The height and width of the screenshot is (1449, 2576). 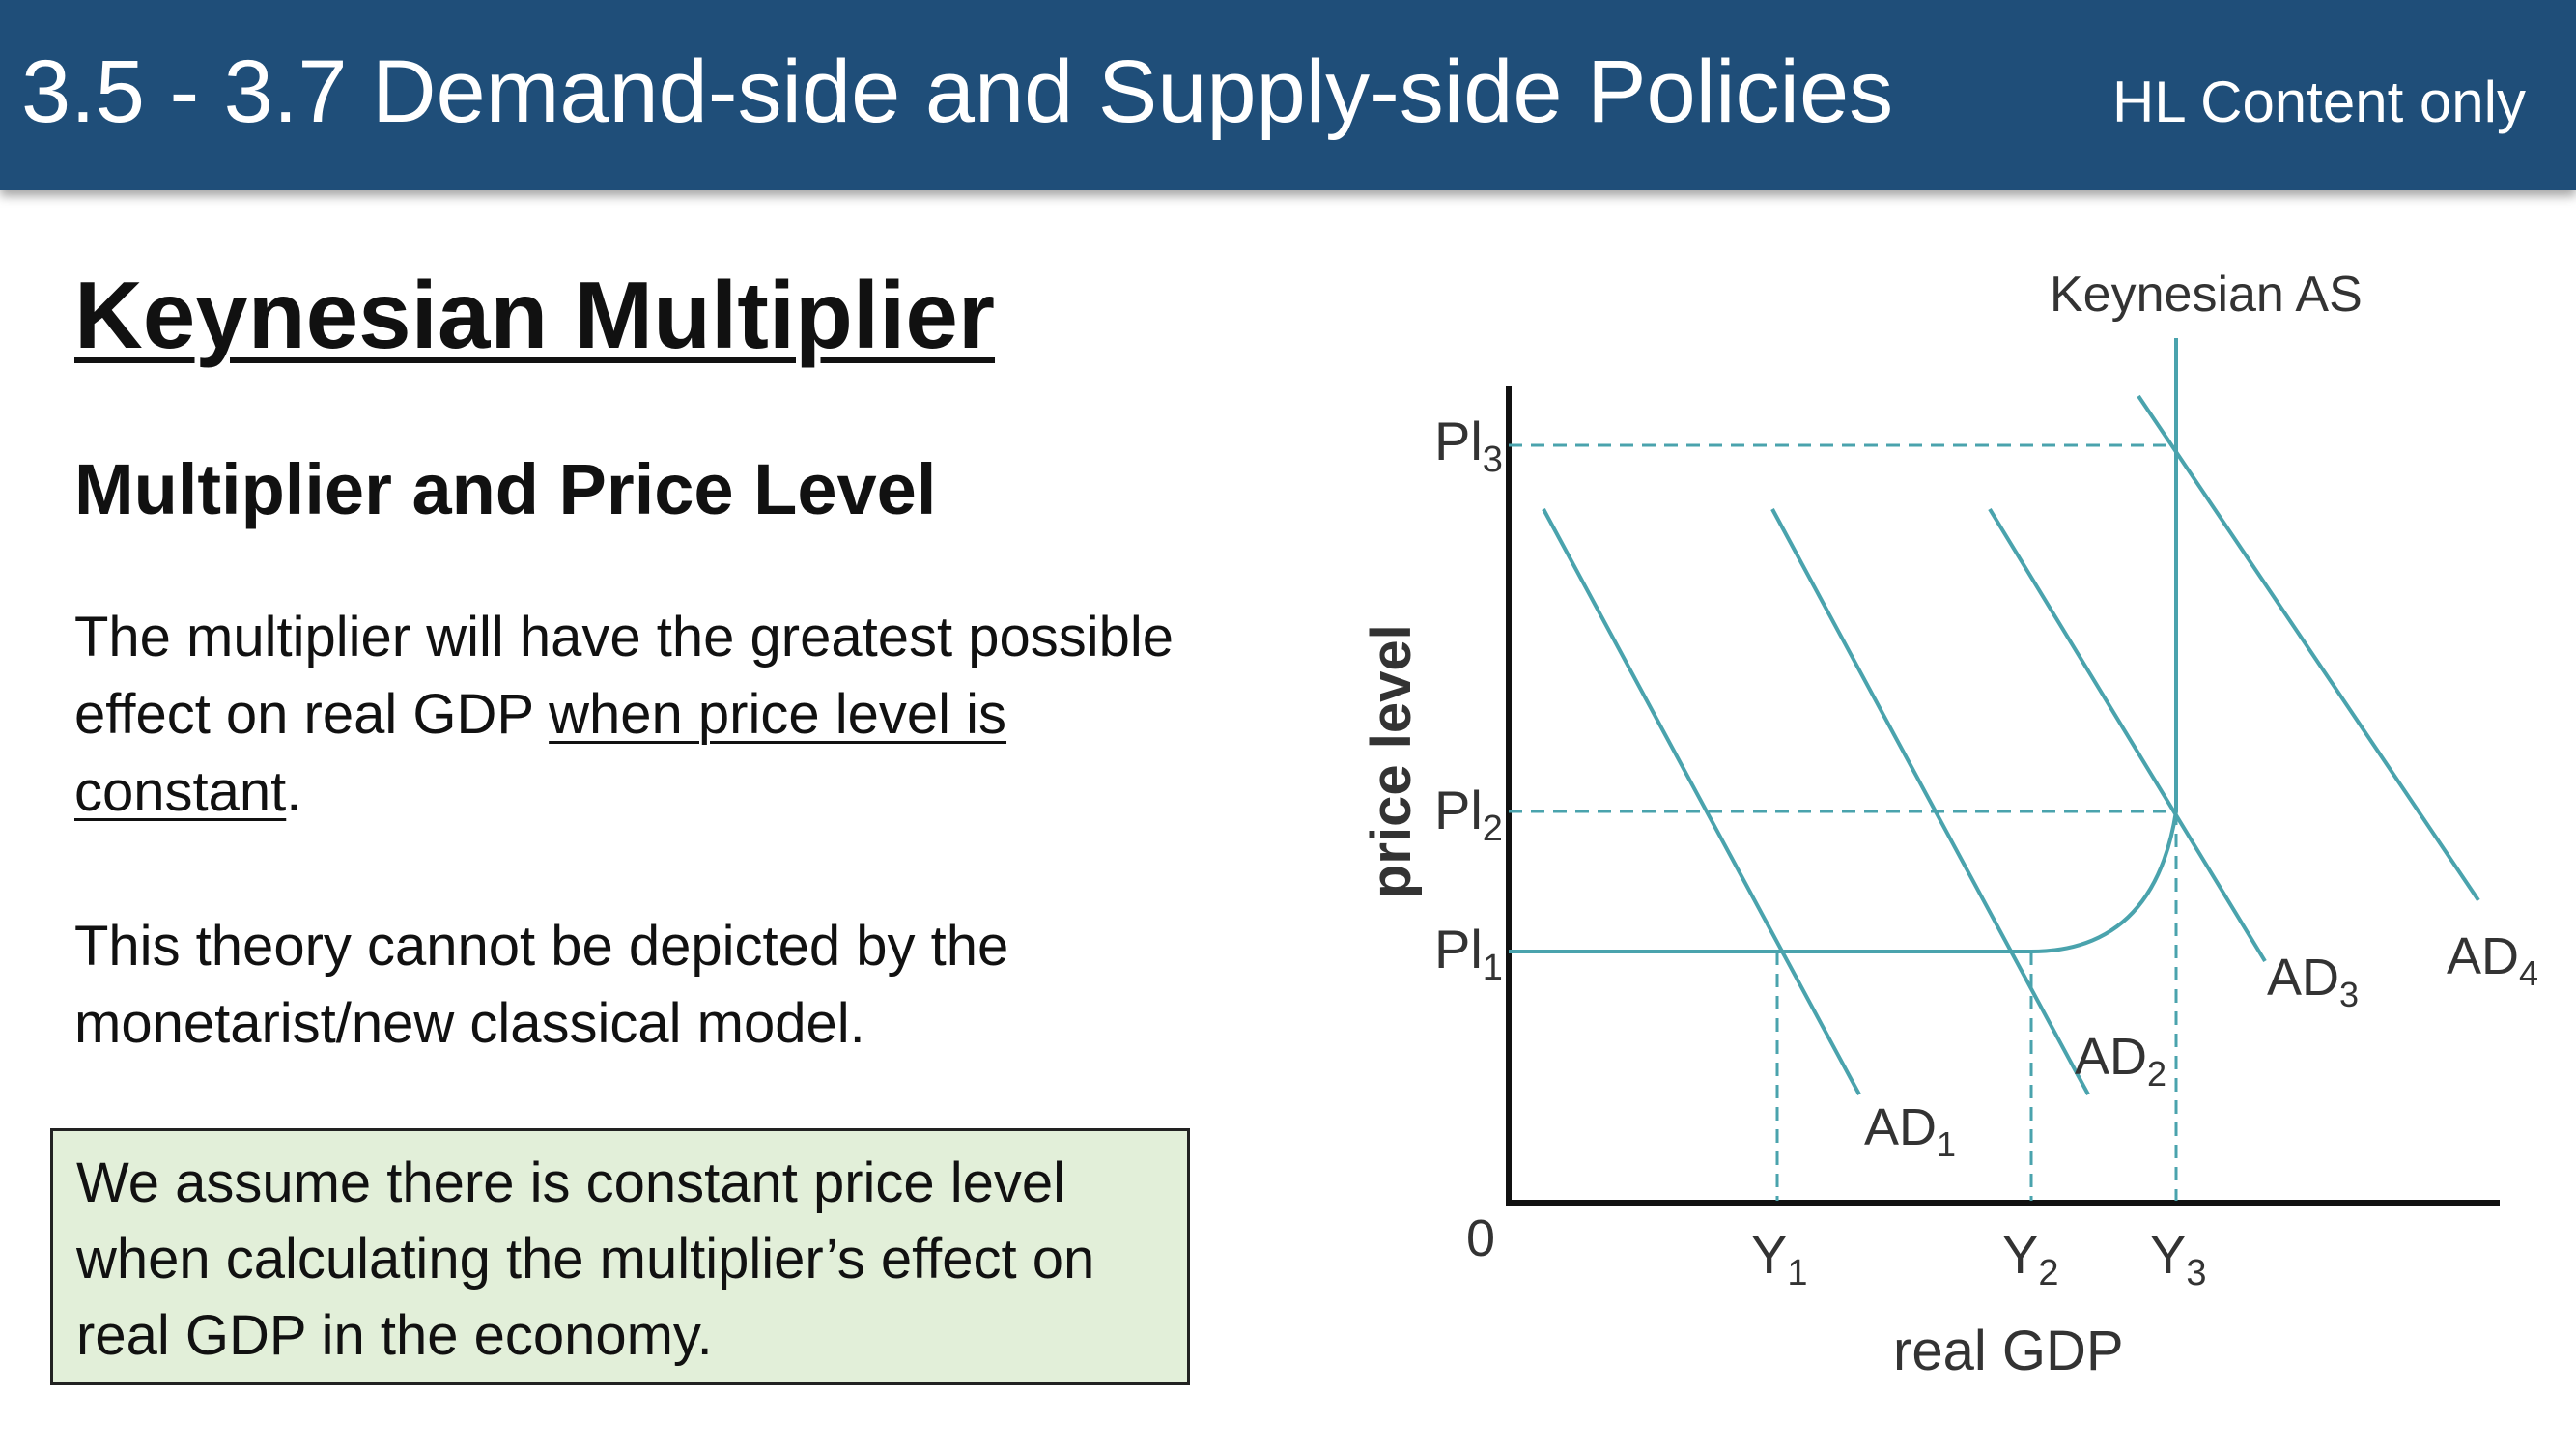 I want to click on underlined-phrase: when price level is constant, so click(x=540, y=753).